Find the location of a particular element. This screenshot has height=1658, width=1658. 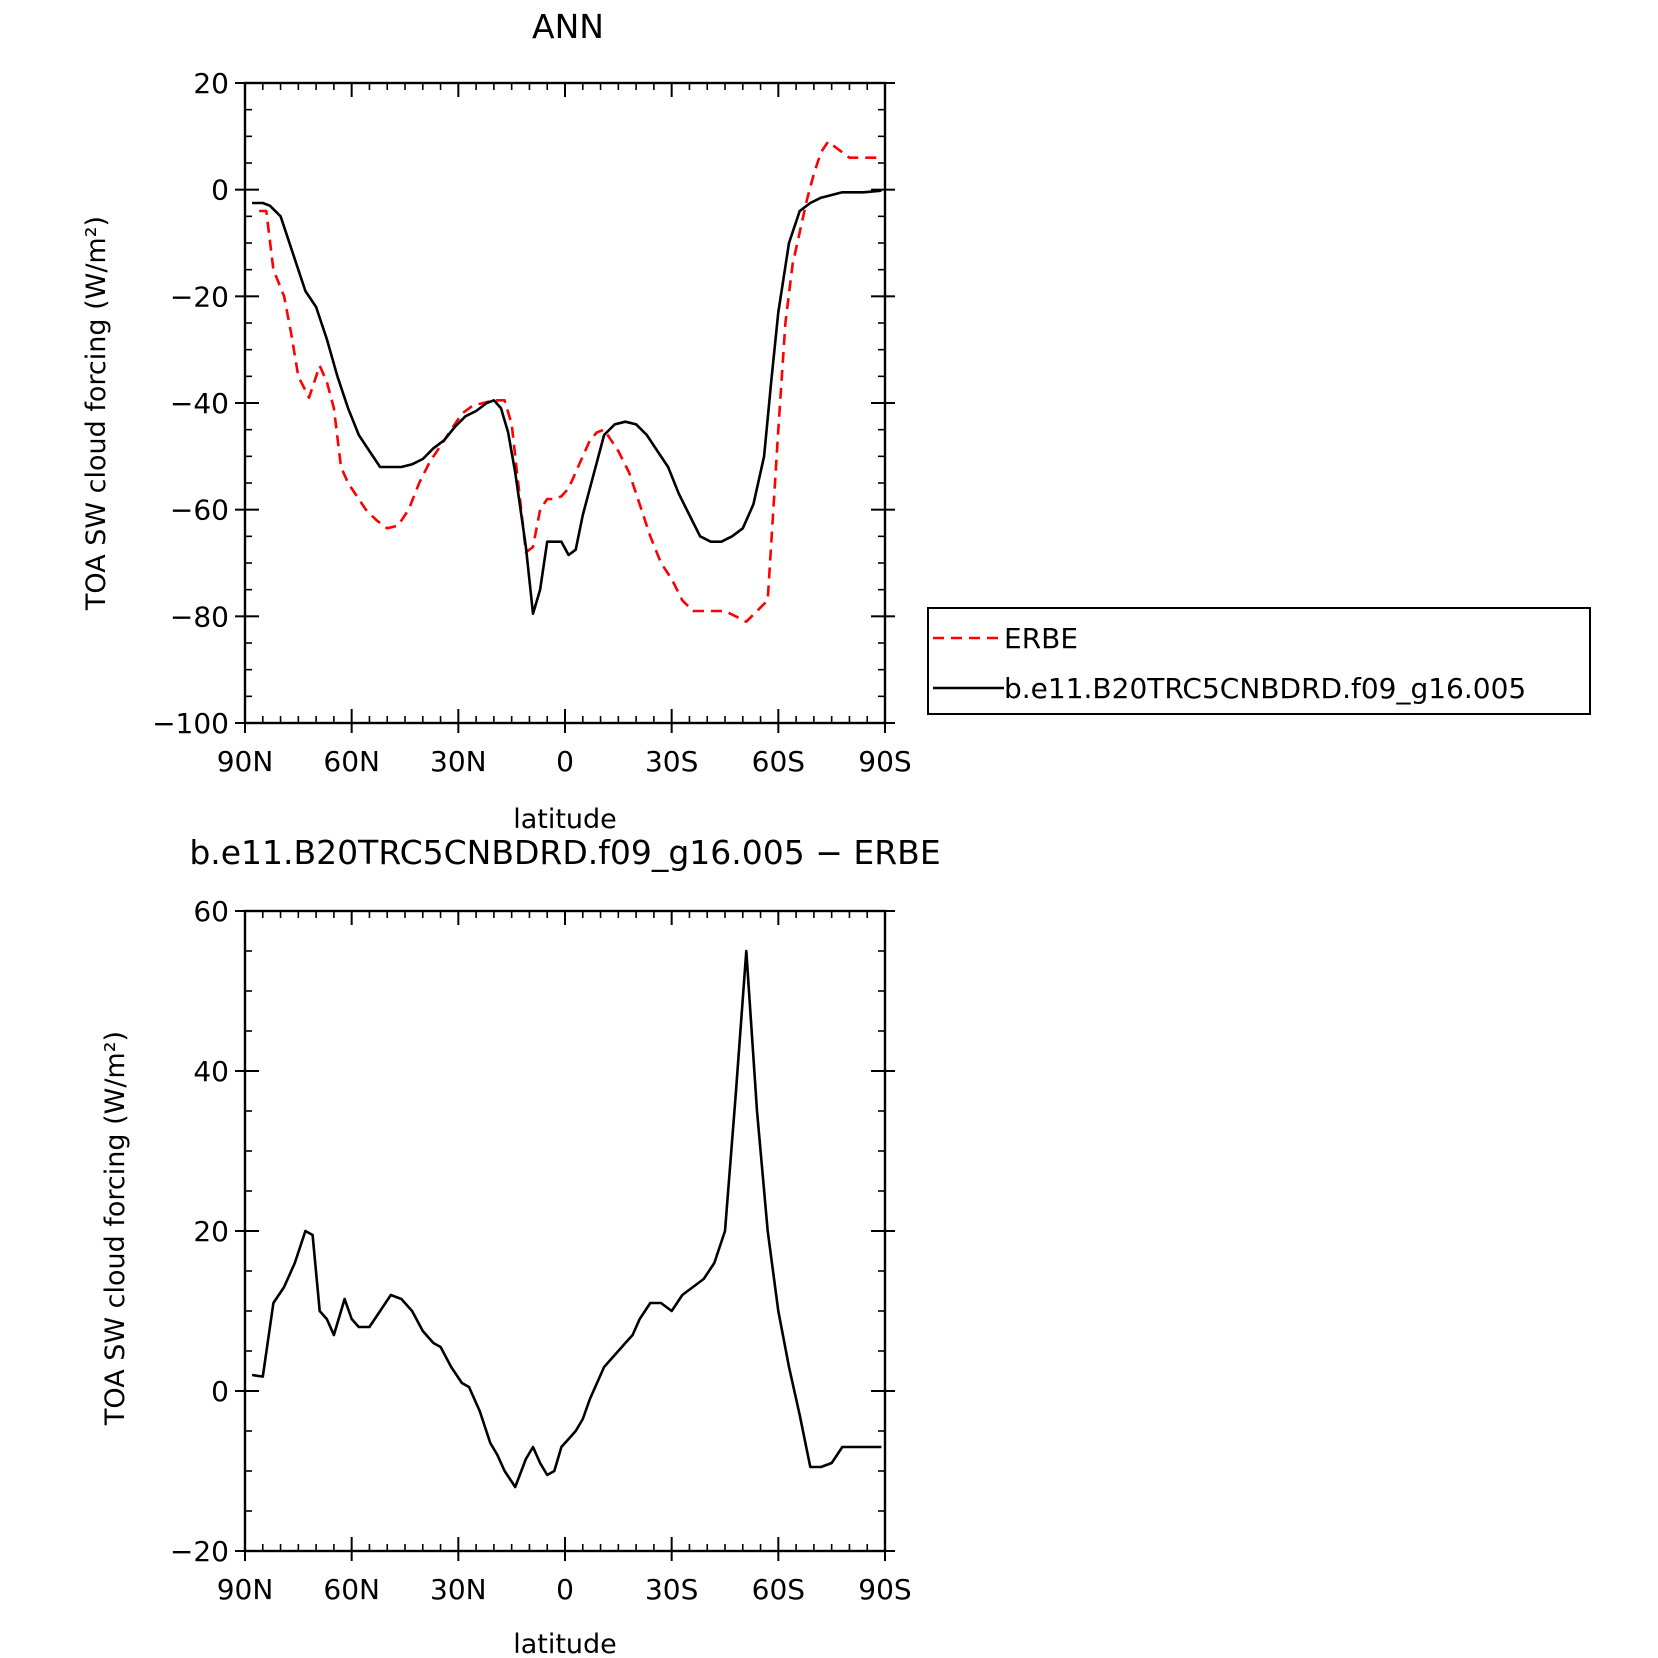

top-ytick-label: −60 is located at coordinates (199, 510).